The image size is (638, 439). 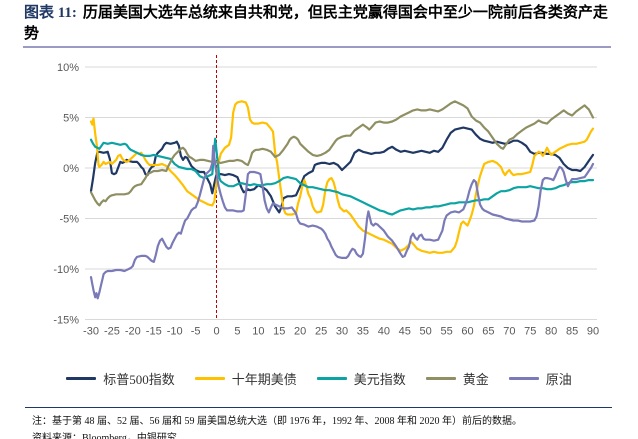 What do you see at coordinates (551, 332) in the screenshot?
I see `x-axis-label: 80` at bounding box center [551, 332].